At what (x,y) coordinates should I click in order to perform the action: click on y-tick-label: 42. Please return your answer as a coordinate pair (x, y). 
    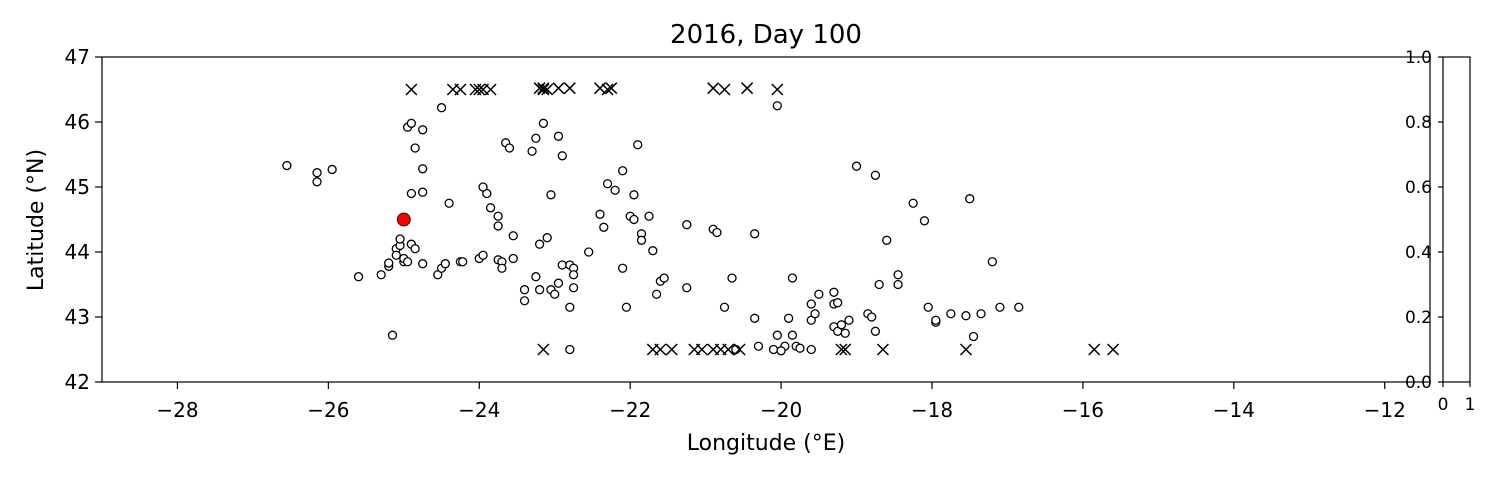
    Looking at the image, I should click on (77, 382).